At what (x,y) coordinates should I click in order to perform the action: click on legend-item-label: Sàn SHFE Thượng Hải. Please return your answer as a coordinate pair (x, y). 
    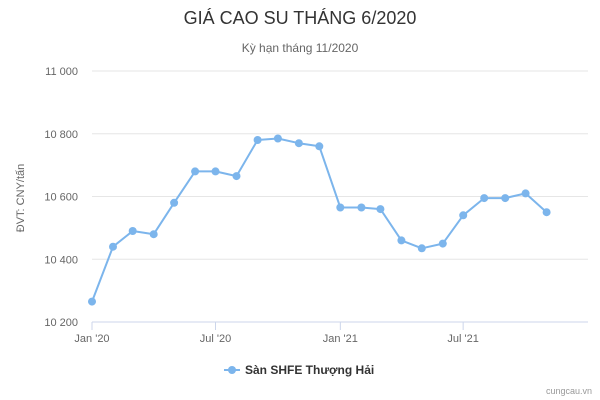
    Looking at the image, I should click on (309, 370).